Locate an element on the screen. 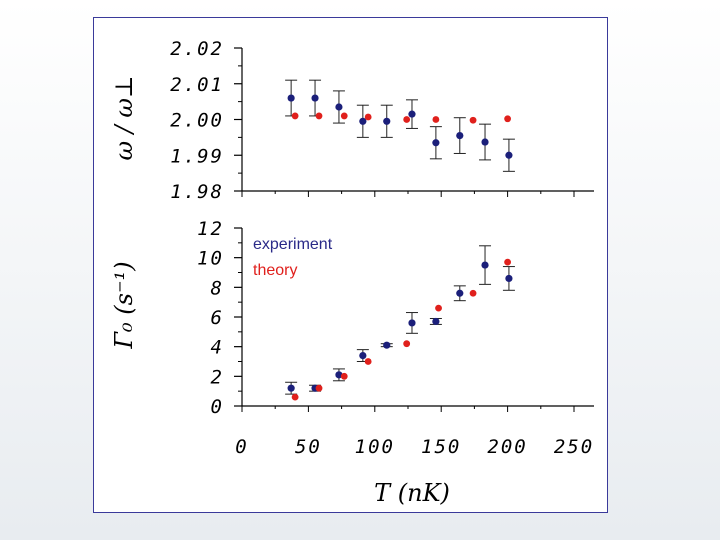 Image resolution: width=720 pixels, height=540 pixels. y-tick-label: 2.00 is located at coordinates (197, 121).